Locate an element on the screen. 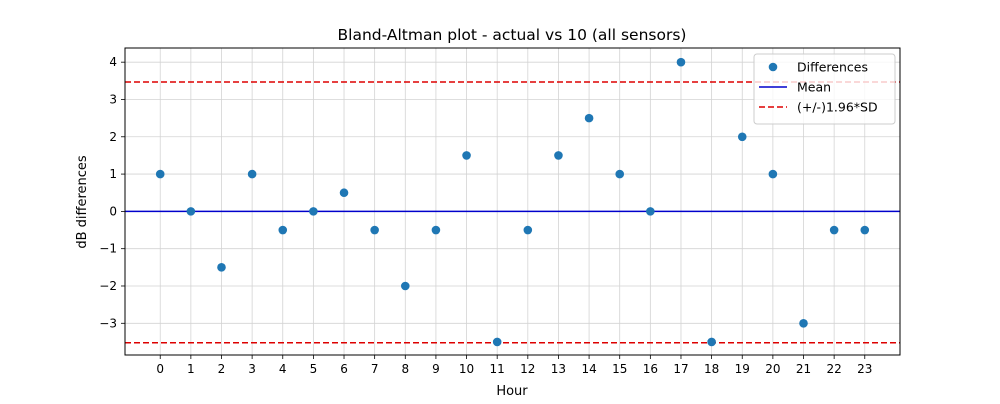 The width and height of the screenshot is (1000, 404). x-tick-label: 6 is located at coordinates (344, 369).